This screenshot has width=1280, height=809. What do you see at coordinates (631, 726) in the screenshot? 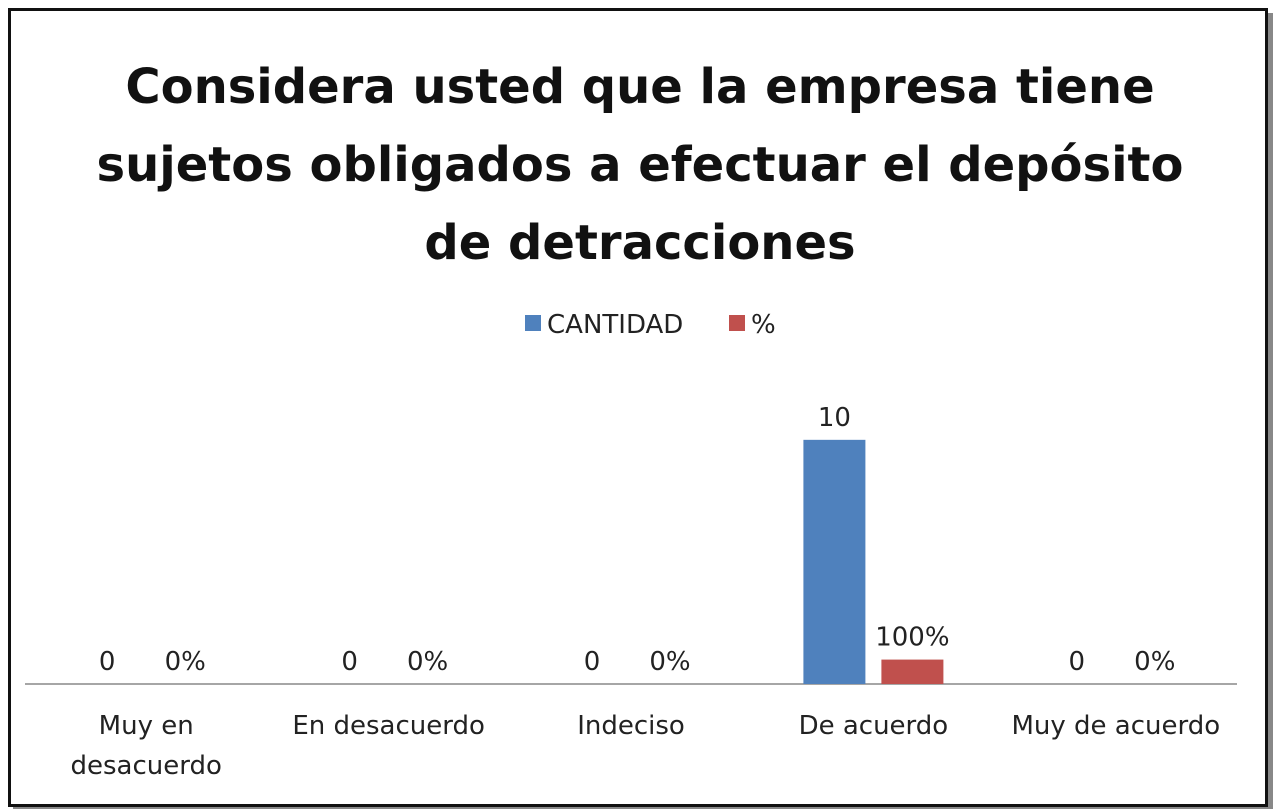
I see `x-tick-label: Indeciso` at bounding box center [631, 726].